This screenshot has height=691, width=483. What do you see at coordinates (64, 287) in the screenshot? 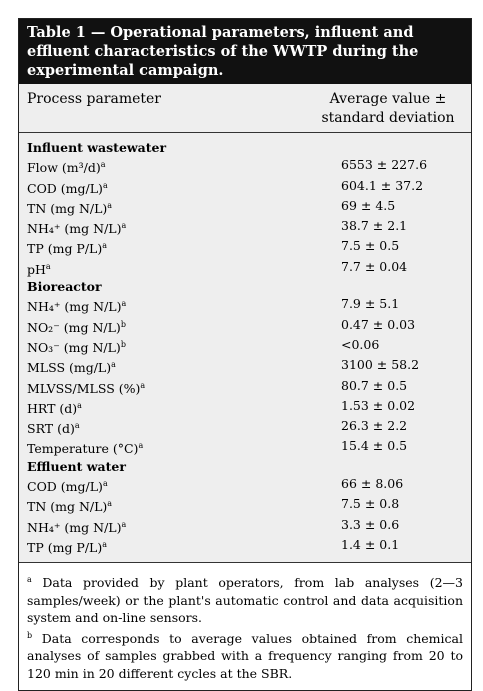
I see `section-name: Bioreactor` at bounding box center [64, 287].